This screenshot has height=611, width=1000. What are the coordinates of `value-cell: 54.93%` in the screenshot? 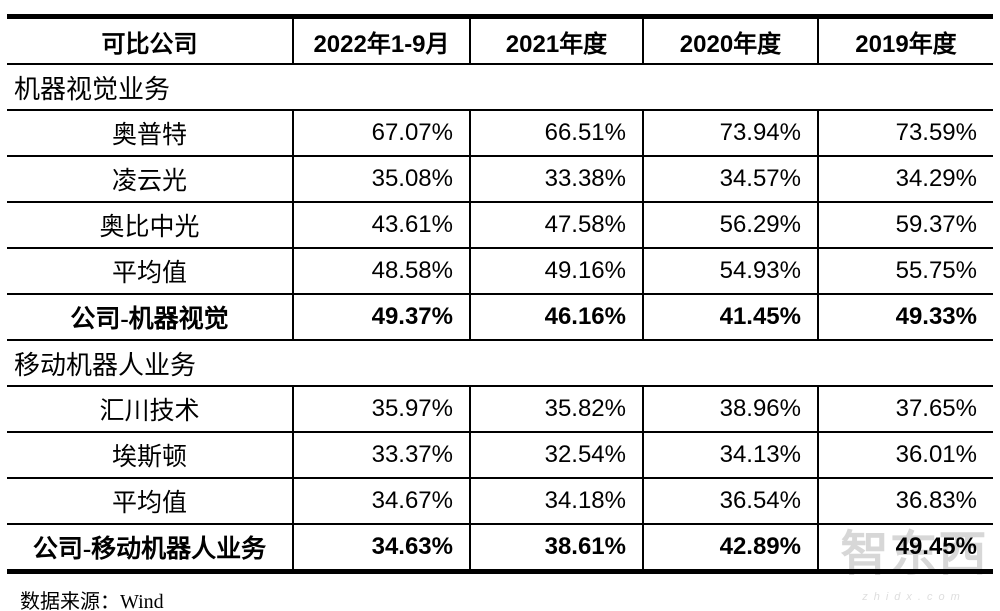 It's located at (730, 271).